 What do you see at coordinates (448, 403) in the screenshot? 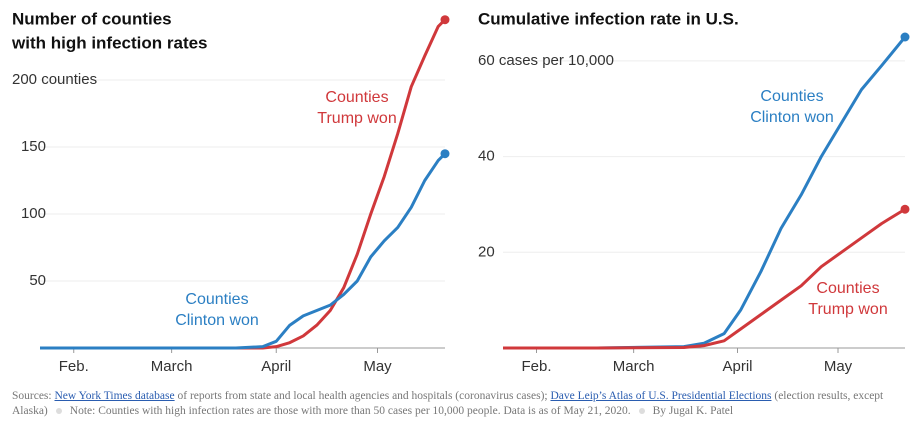
I see `source-text: (election results, except Alaska)` at bounding box center [448, 403].